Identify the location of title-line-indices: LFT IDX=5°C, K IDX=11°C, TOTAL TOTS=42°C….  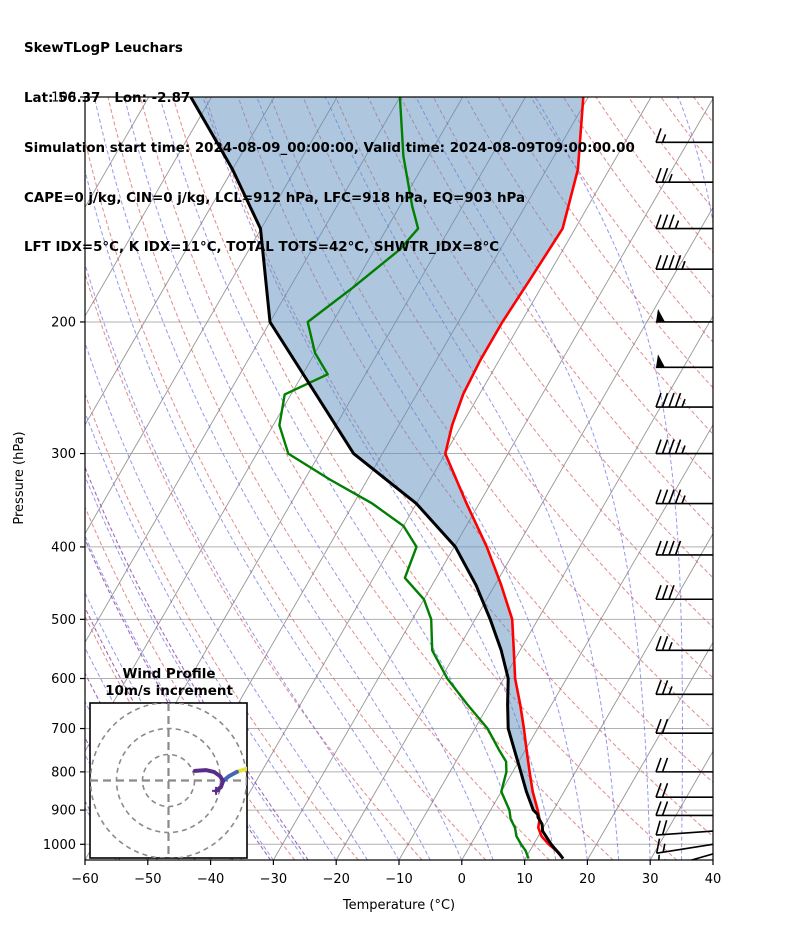
(262, 248).